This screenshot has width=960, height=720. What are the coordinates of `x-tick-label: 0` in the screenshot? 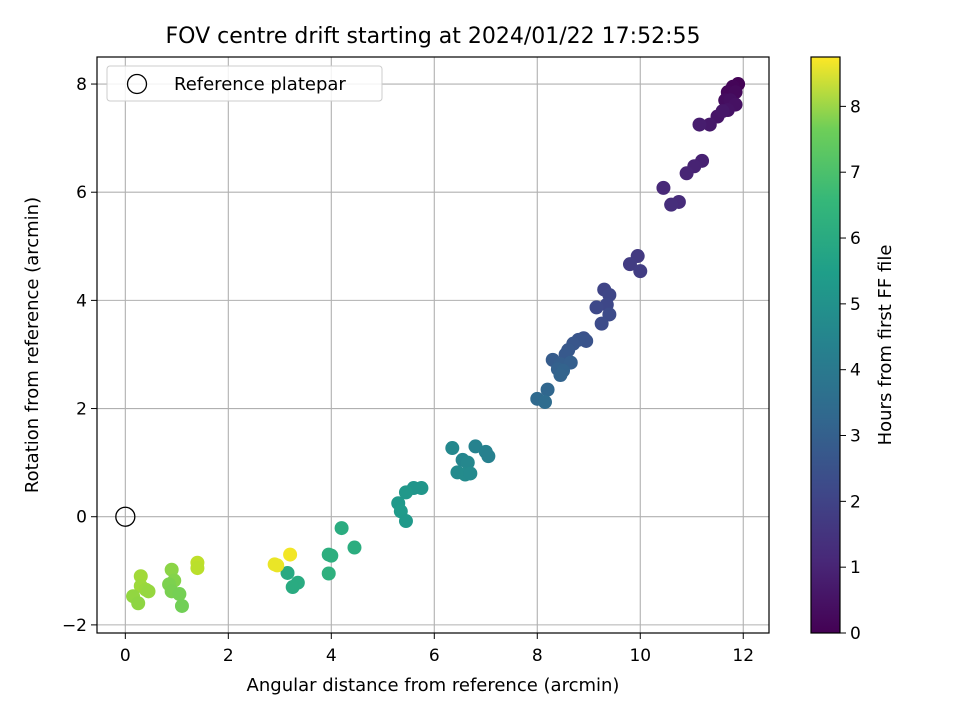 It's located at (125, 656).